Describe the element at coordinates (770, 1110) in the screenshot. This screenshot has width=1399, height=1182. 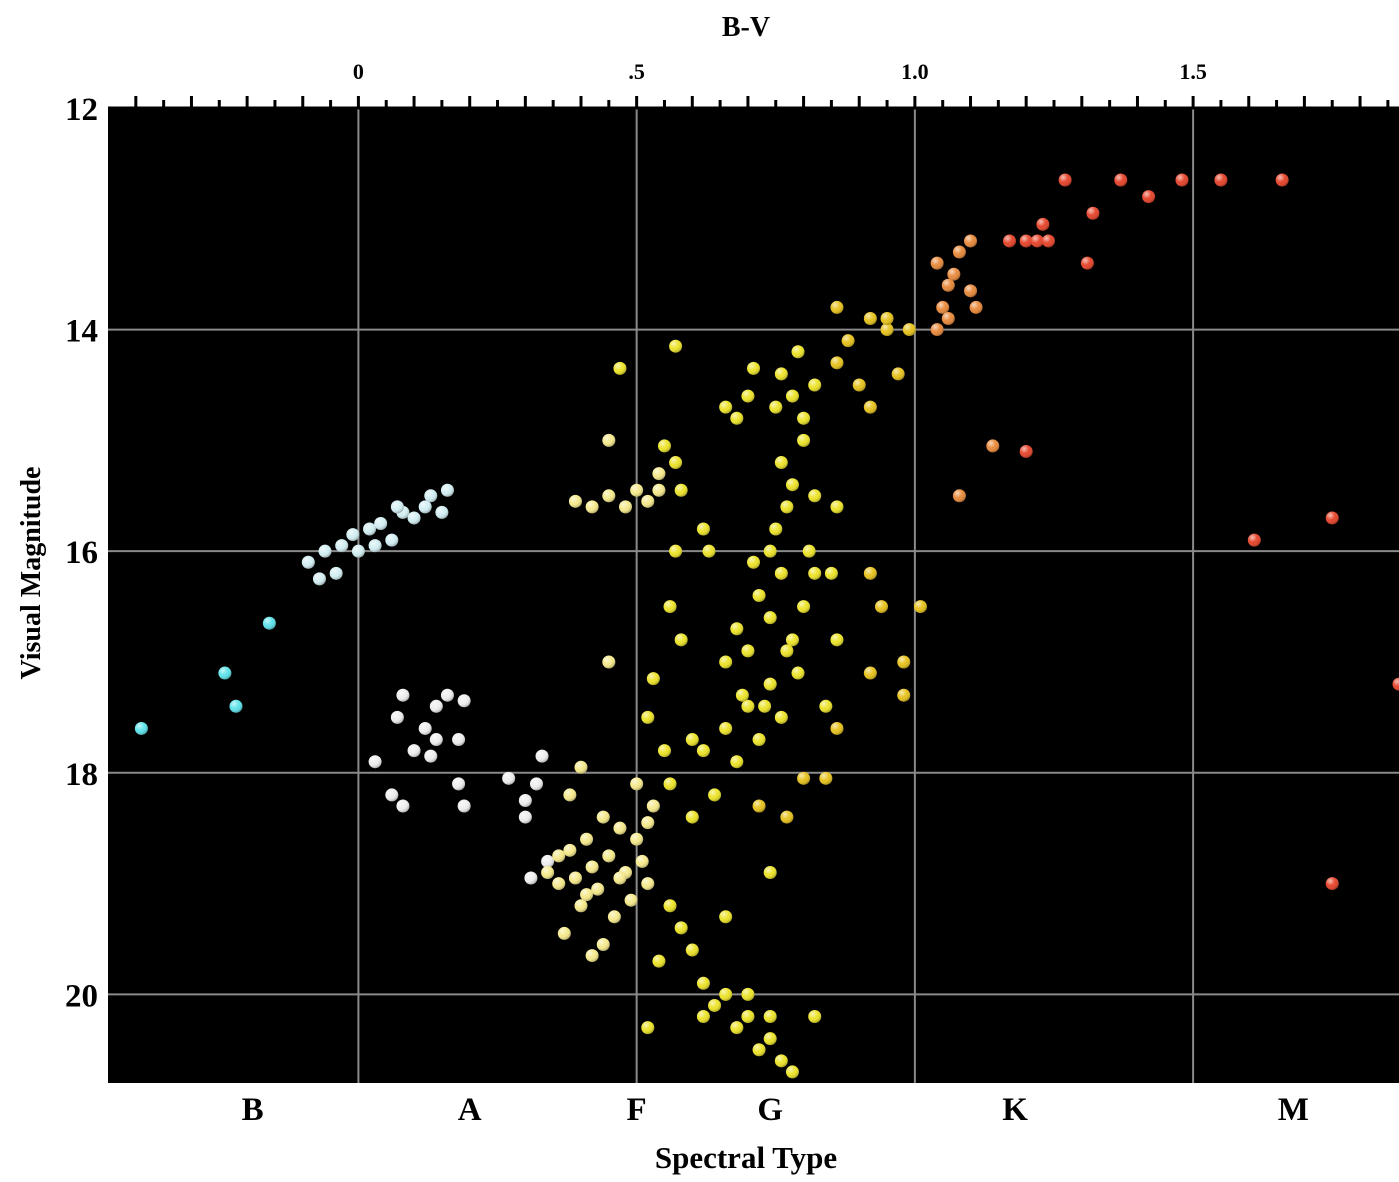
I see `spectral-class-label: G` at that location.